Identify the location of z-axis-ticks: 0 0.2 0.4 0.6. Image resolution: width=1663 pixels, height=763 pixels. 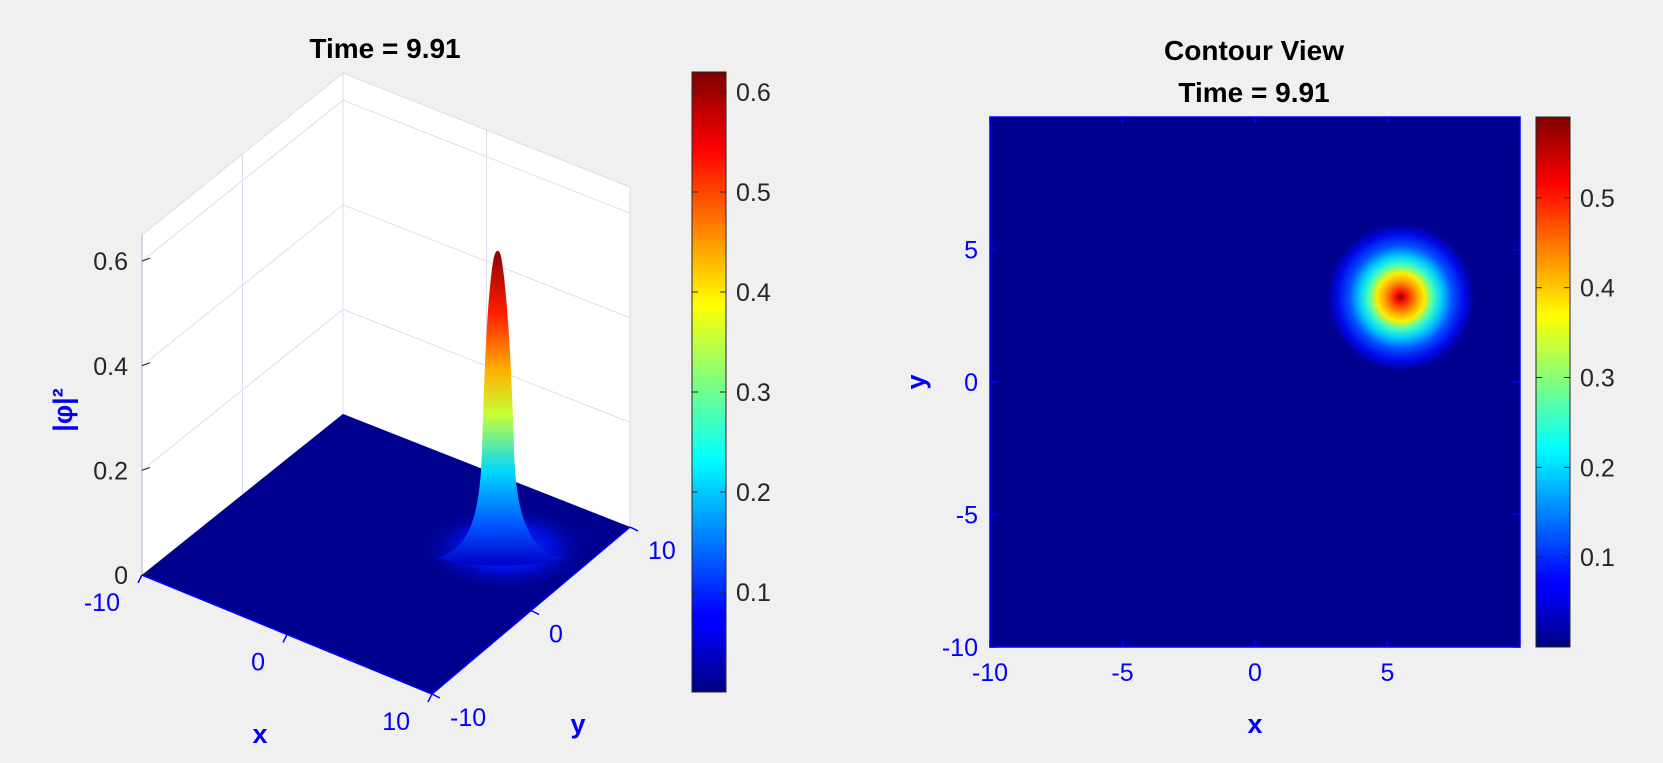
(122, 419).